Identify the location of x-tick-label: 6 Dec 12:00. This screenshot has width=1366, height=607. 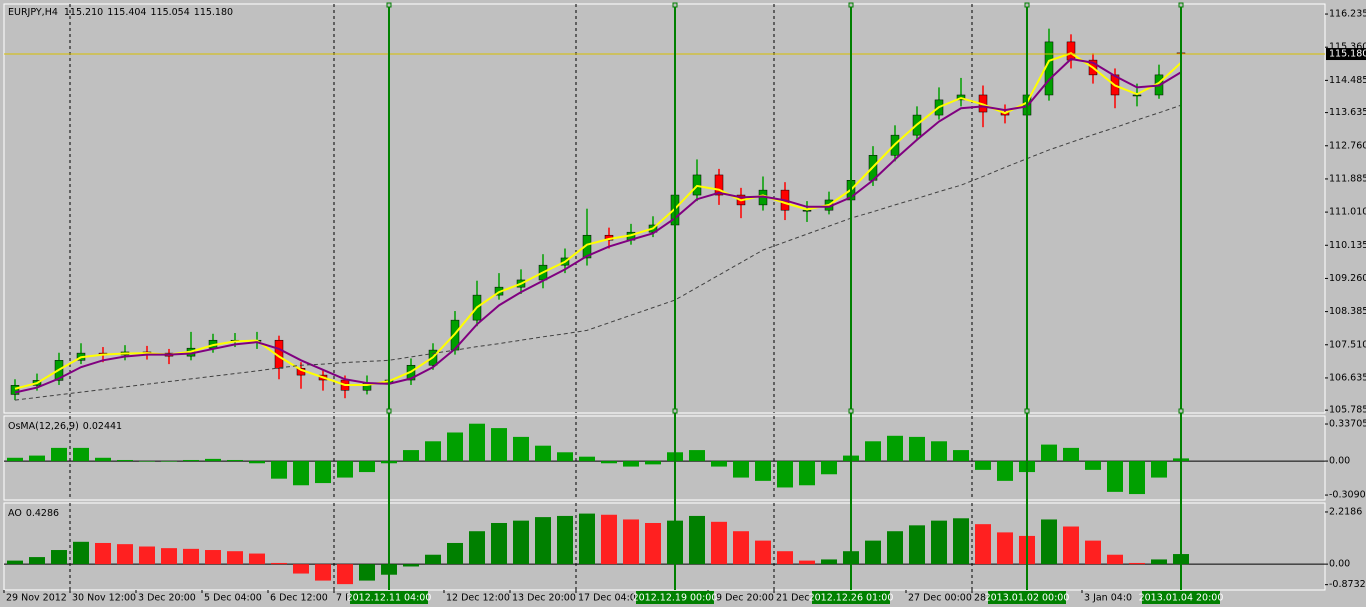
(299, 598).